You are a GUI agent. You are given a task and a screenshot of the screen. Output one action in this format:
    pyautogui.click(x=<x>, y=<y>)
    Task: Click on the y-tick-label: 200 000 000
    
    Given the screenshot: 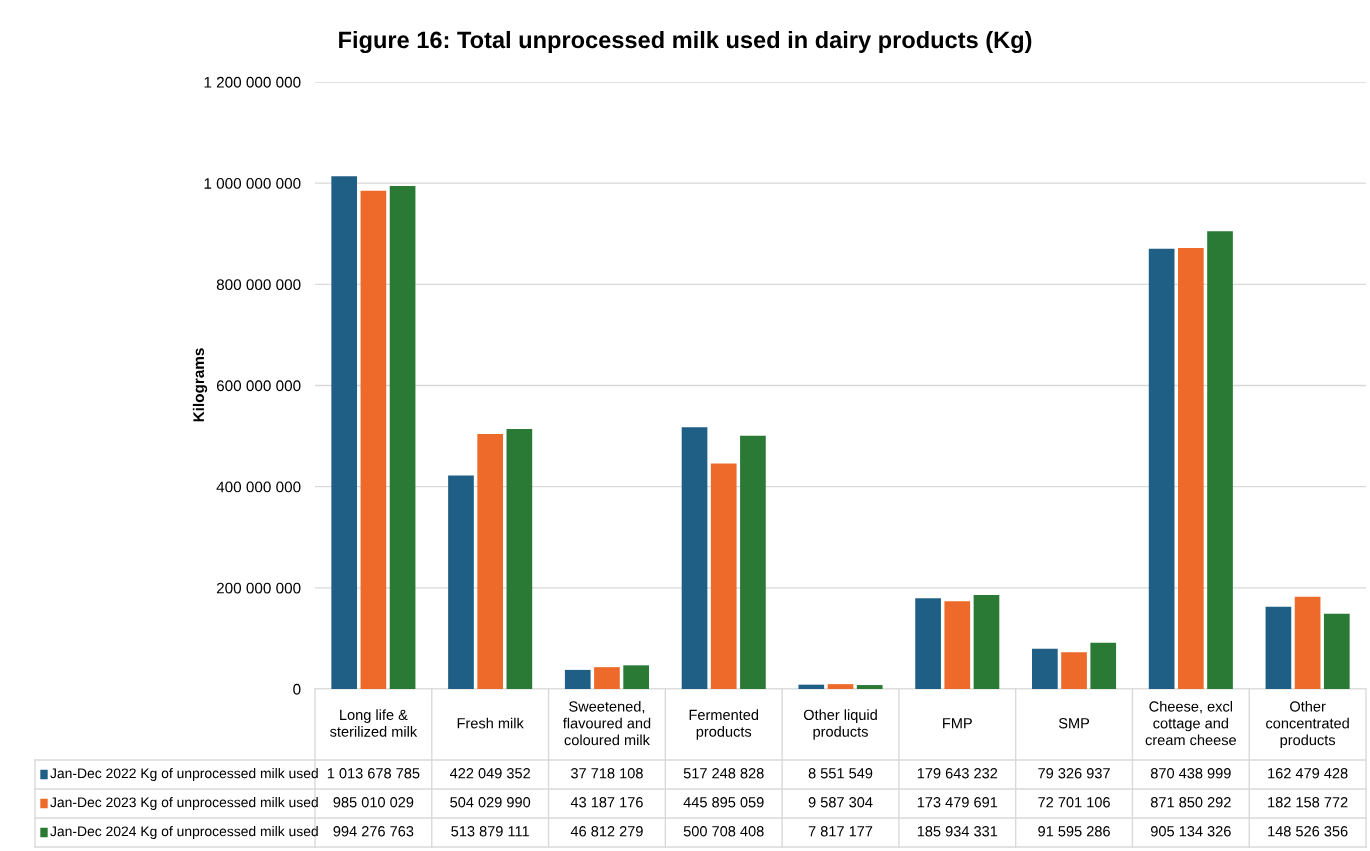 What is the action you would take?
    pyautogui.click(x=258, y=588)
    